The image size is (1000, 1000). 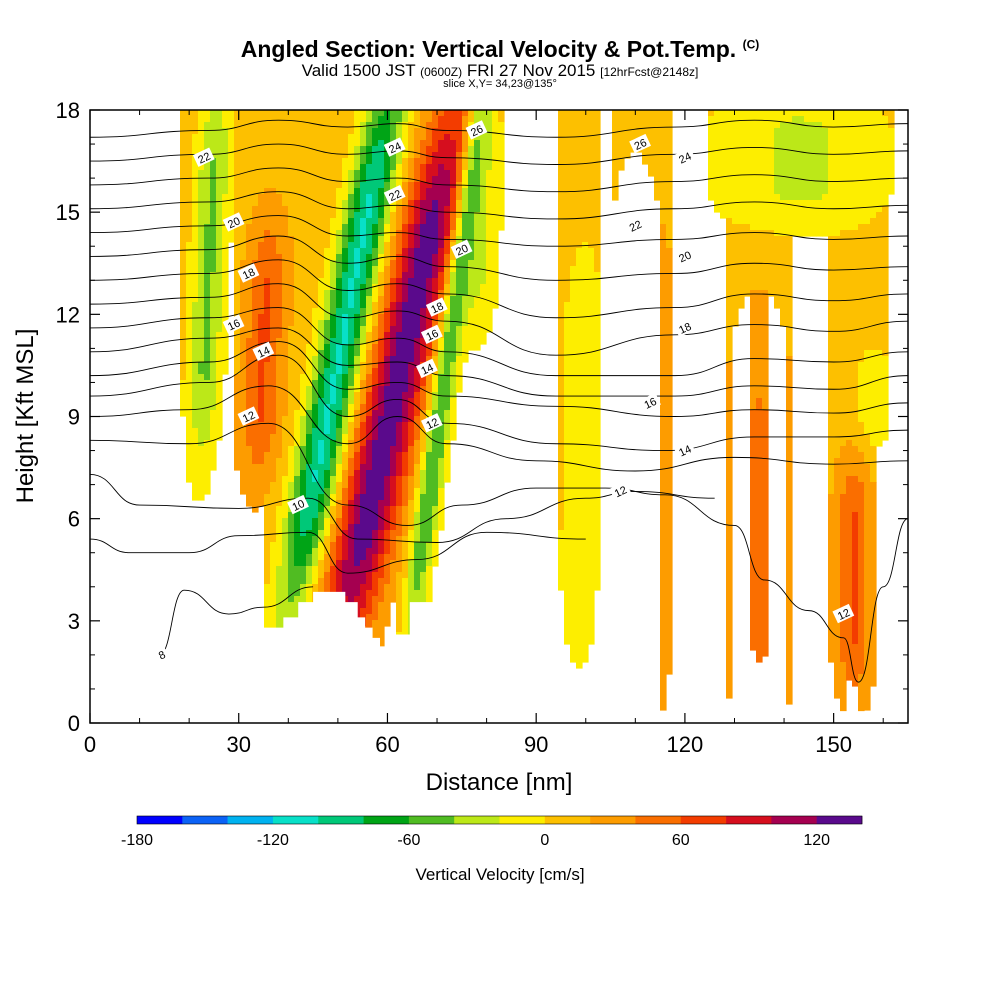 I want to click on contour-label-text: 24, so click(x=395, y=148).